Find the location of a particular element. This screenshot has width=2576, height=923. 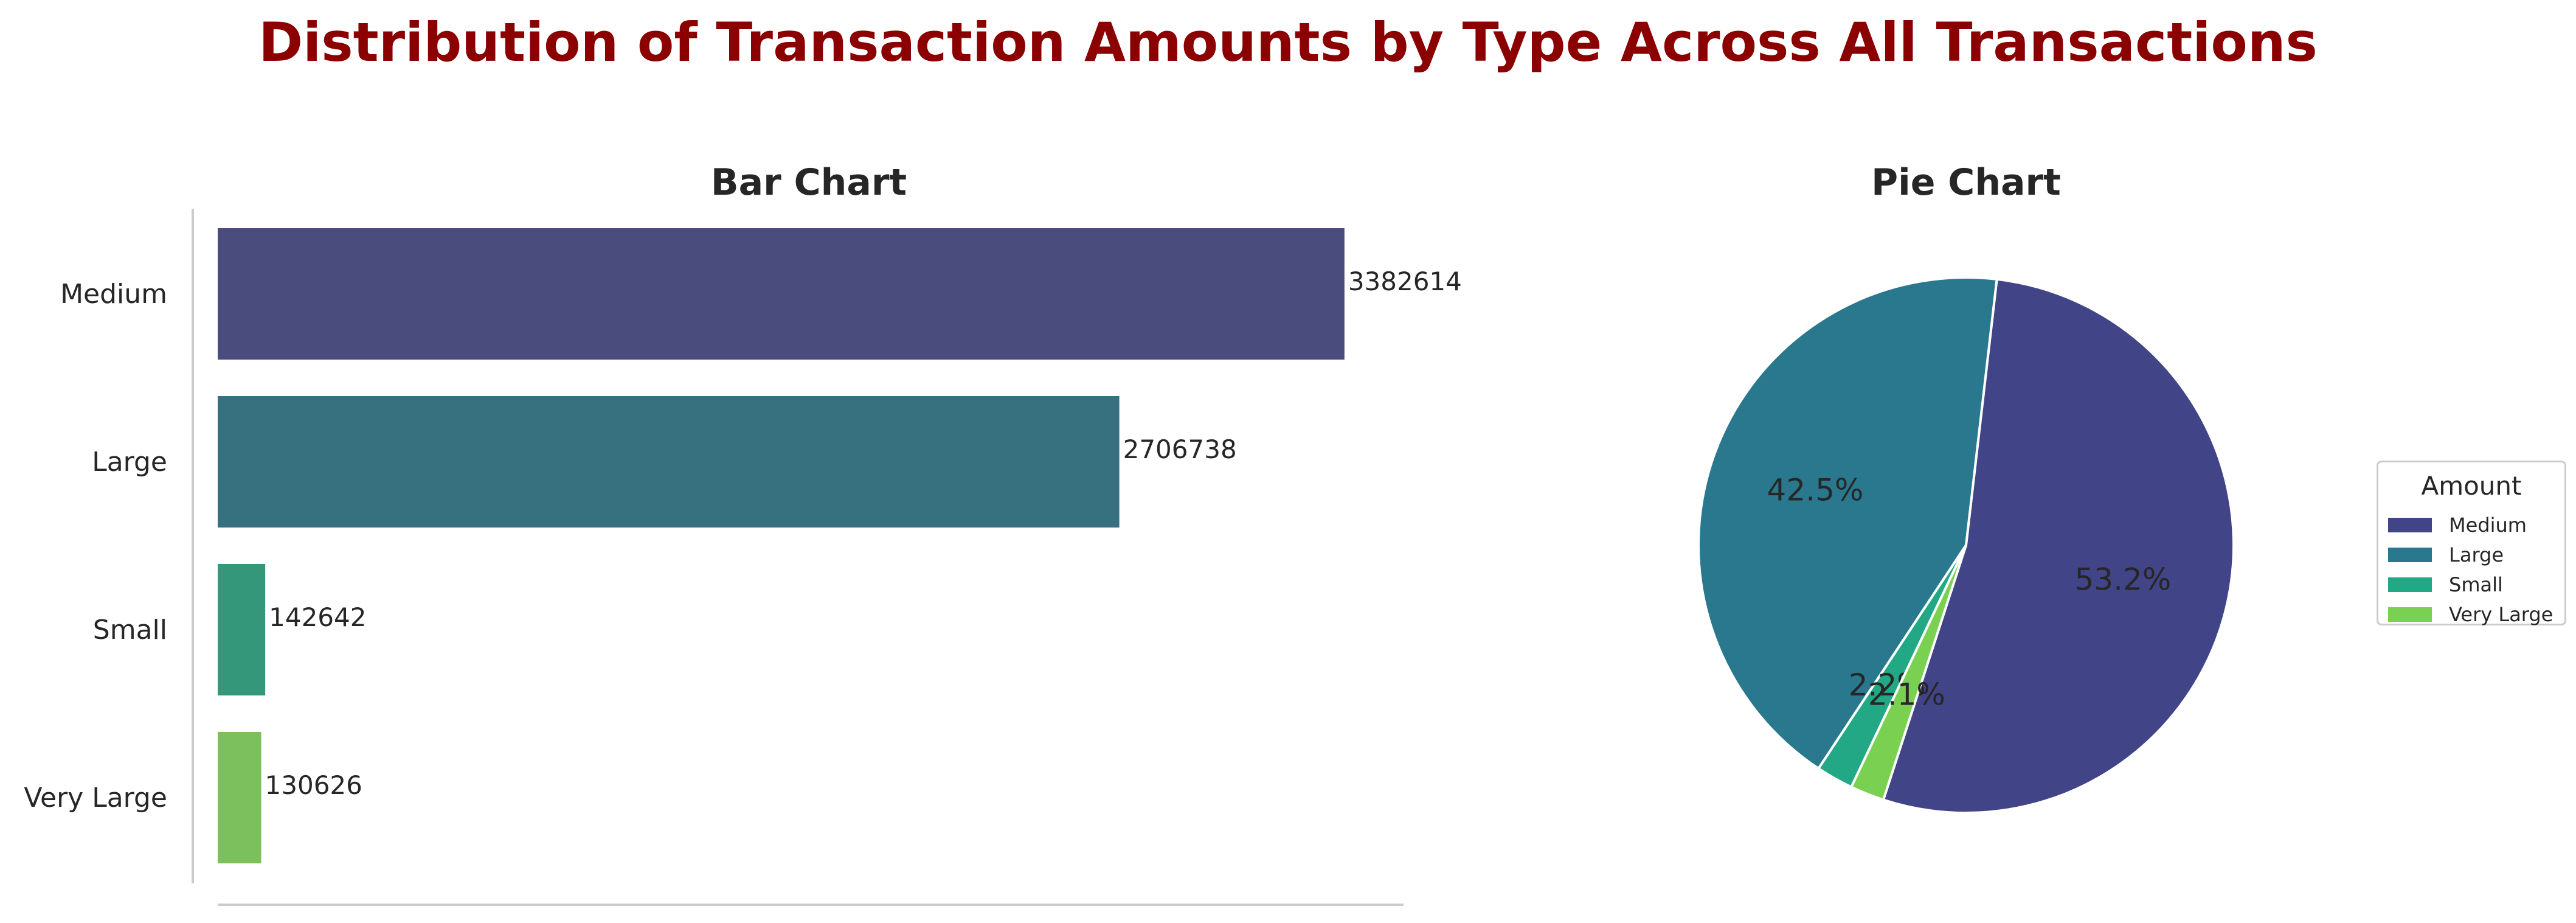

legend-item-large: Large is located at coordinates (2446, 555).